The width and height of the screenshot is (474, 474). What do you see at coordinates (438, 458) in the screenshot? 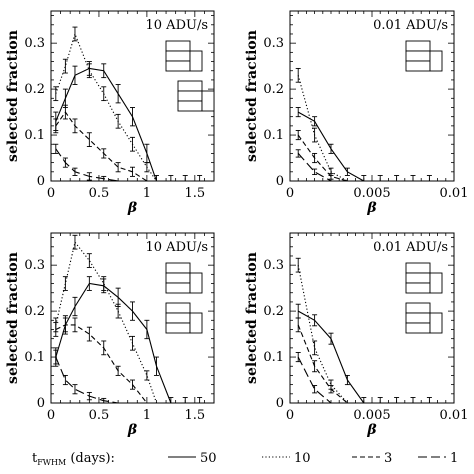
I see `legend-entry-1: 1` at bounding box center [438, 458].